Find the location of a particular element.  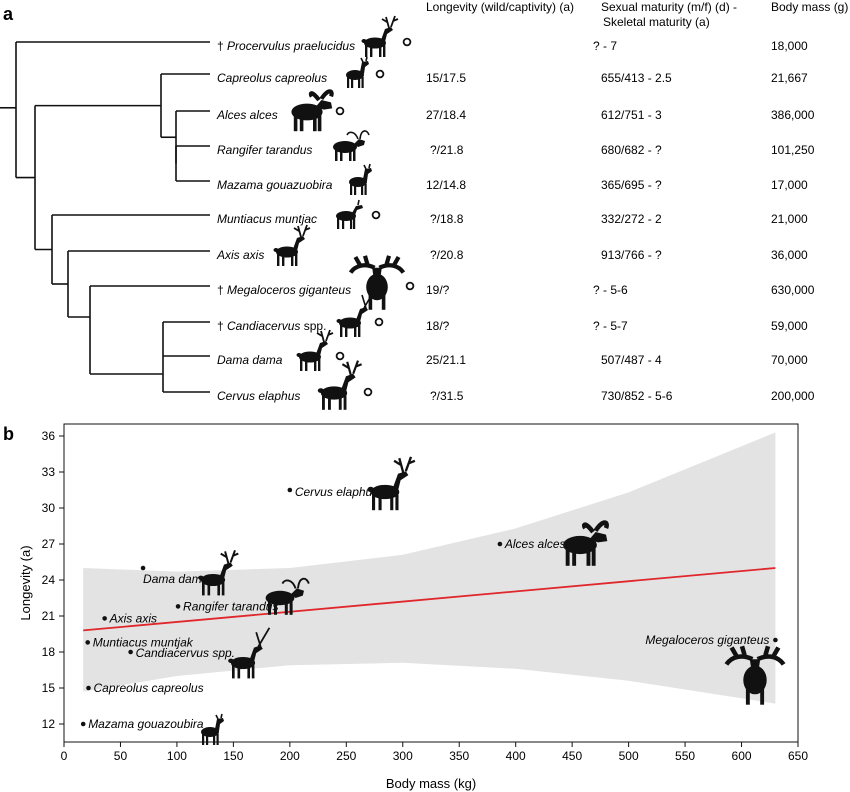

maturity-value: ? - 5-6 is located at coordinates (610, 290).